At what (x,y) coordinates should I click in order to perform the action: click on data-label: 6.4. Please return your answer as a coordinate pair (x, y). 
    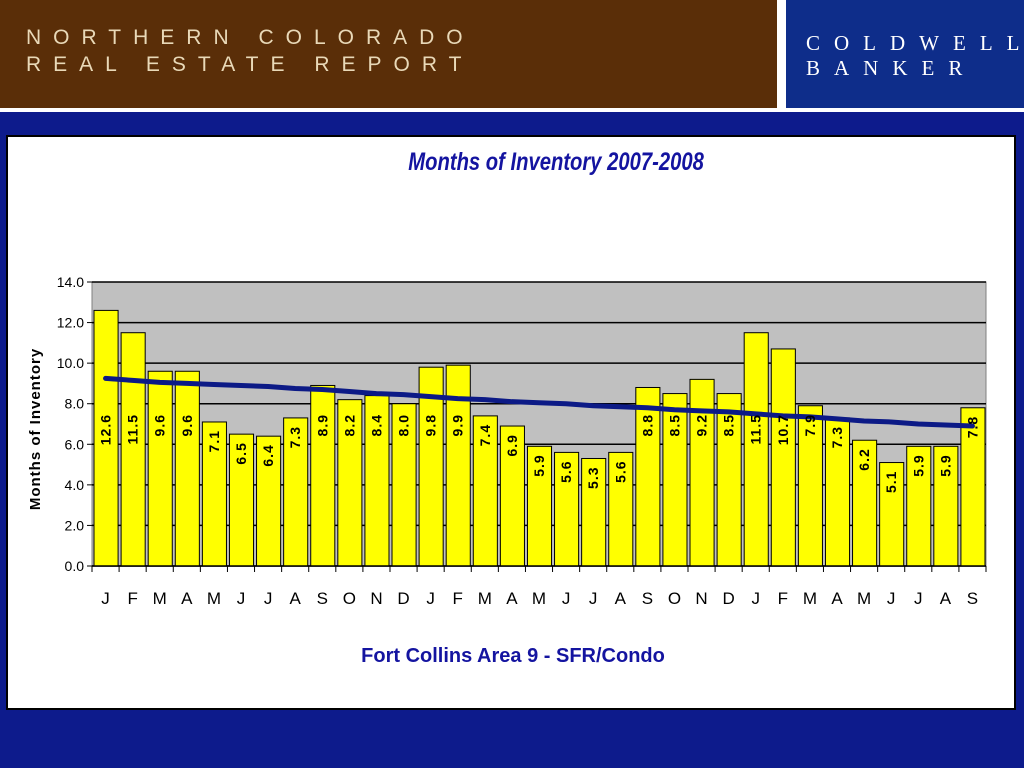
    Looking at the image, I should click on (268, 455).